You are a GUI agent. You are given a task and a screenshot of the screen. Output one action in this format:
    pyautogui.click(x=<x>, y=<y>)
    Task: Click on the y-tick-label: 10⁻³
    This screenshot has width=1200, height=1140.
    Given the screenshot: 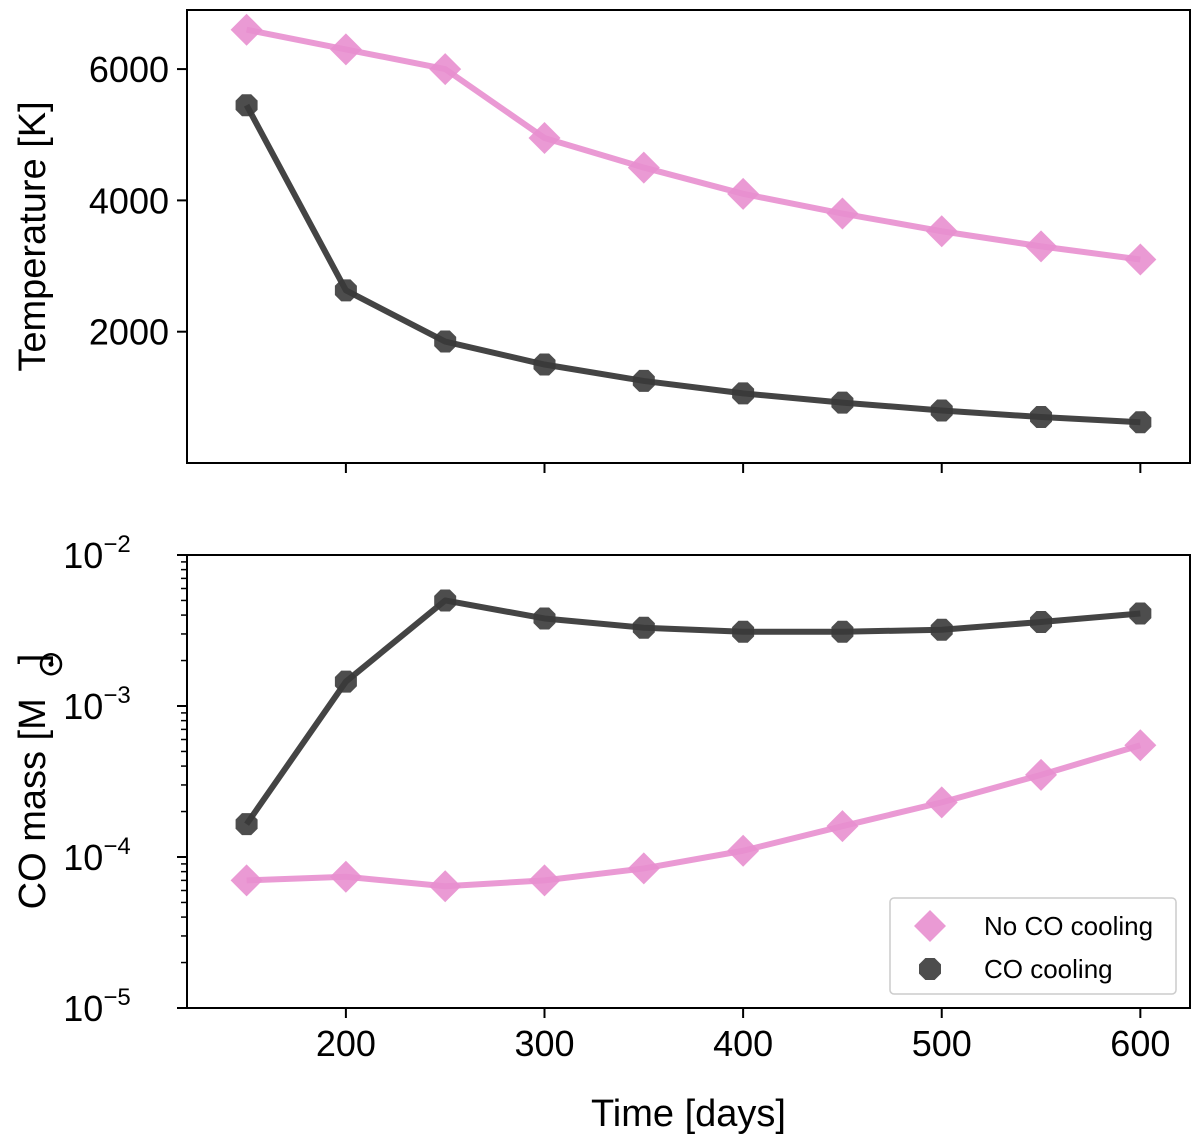 What is the action you would take?
    pyautogui.click(x=96, y=704)
    